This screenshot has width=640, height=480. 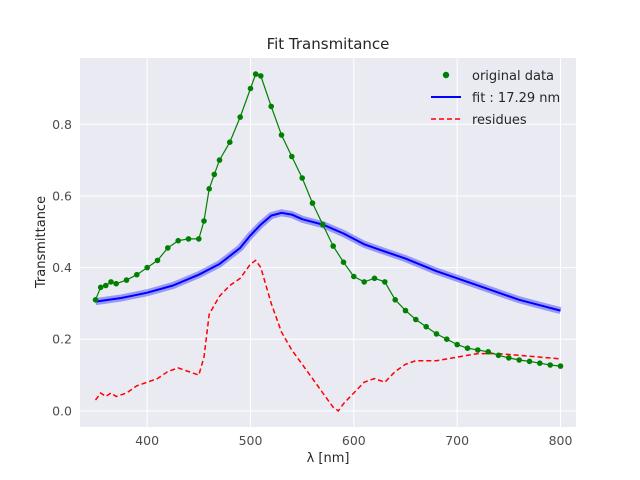 I want to click on x-tick-label: 600, so click(x=354, y=440).